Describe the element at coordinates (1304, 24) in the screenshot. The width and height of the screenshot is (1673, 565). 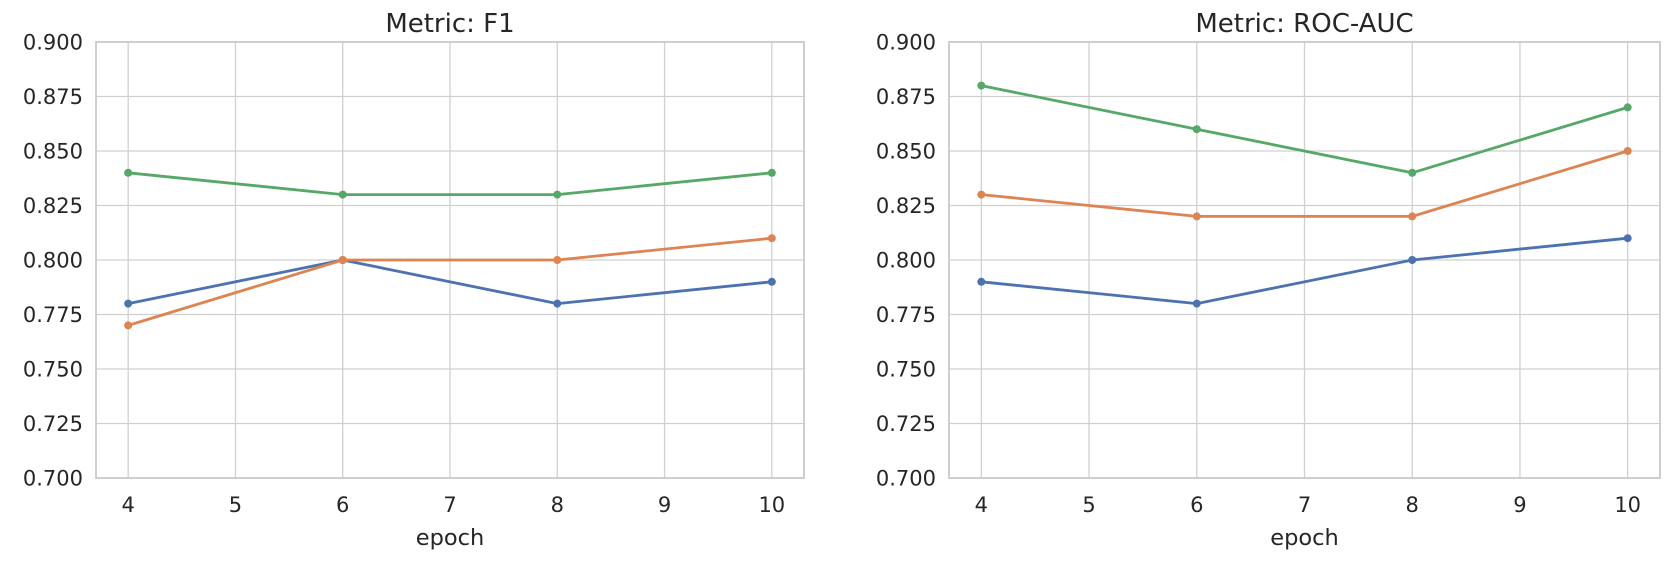
I see `chart-title: Metric: ROC-AUC` at that location.